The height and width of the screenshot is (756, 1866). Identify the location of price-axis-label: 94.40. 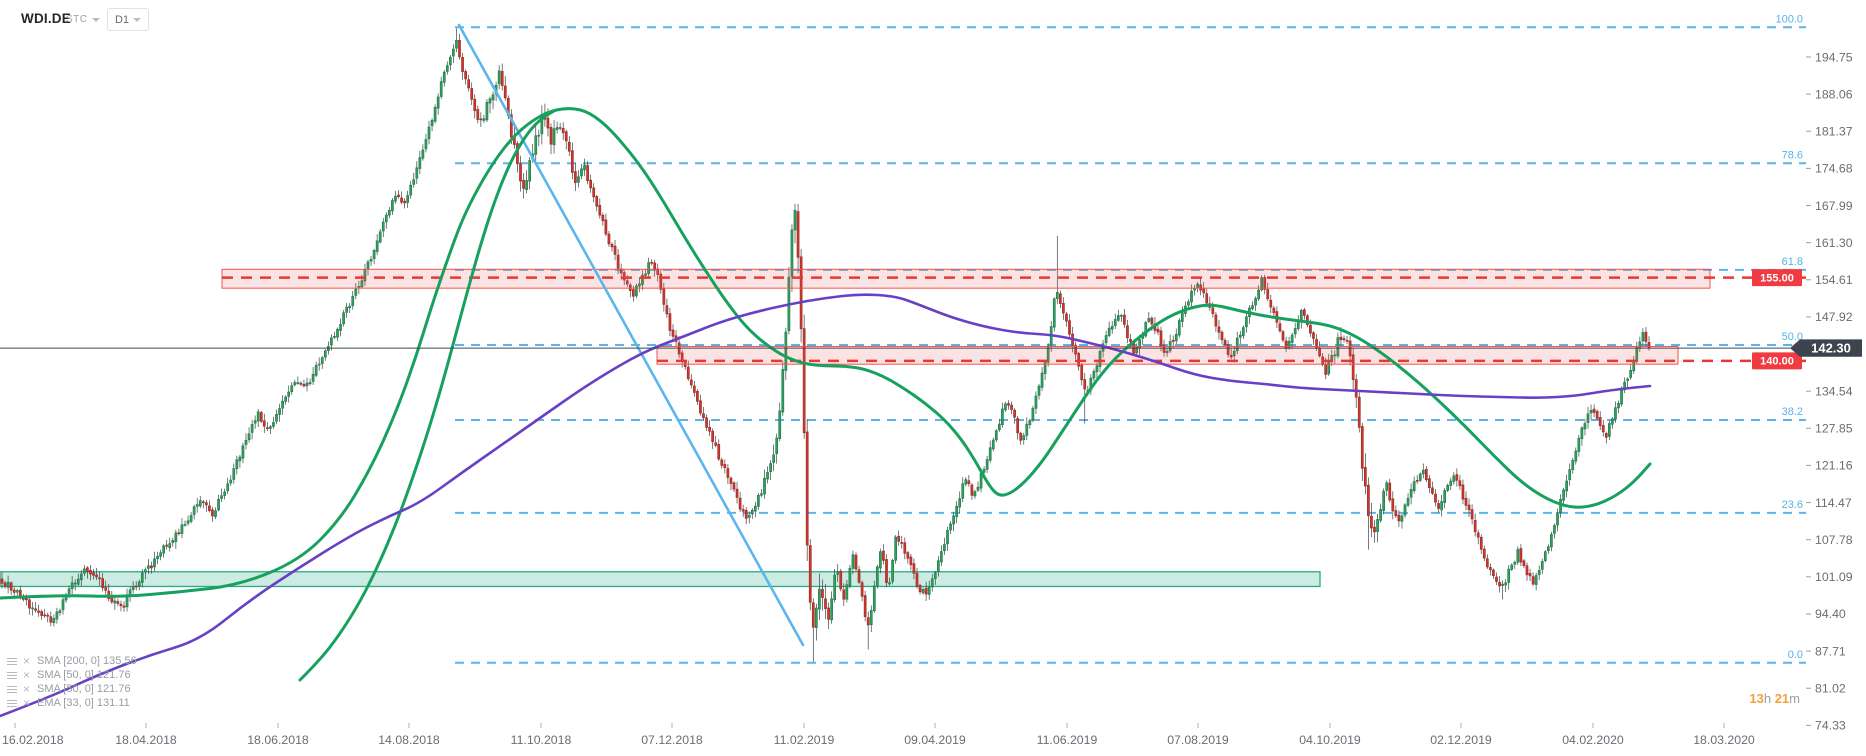
(1830, 614).